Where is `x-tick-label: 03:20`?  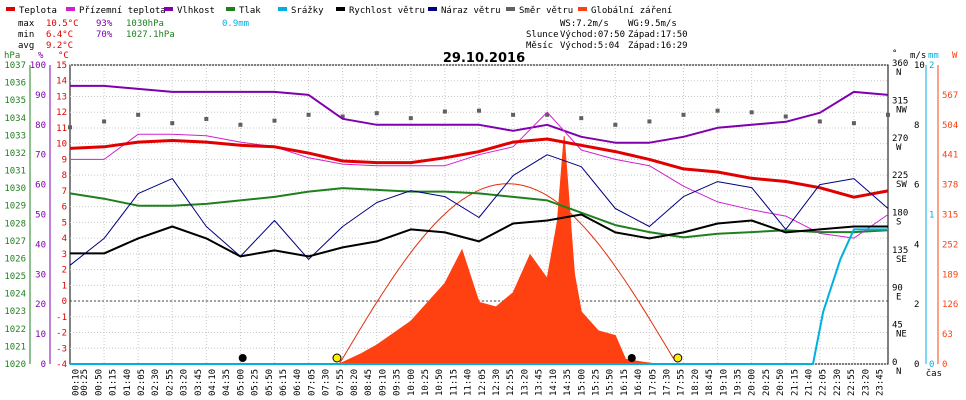
x-tick-label: 03:20 is located at coordinates (185, 382).